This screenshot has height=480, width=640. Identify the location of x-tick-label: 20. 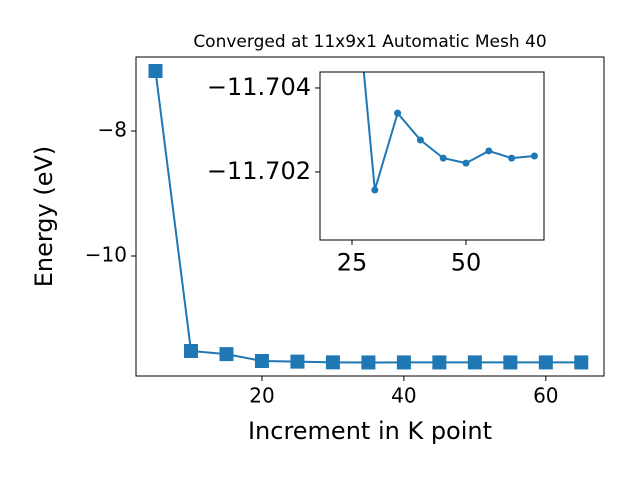
(261, 396).